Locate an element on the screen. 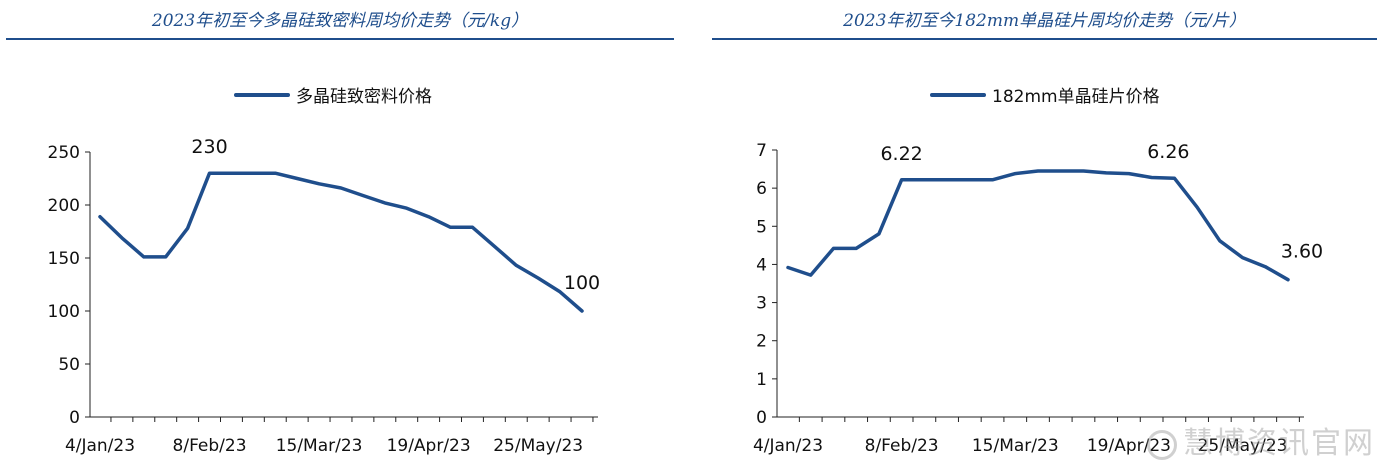  chart-title: 2023年初至今多晶硅致密料周均价走势（元/kg） is located at coordinates (340, 21).